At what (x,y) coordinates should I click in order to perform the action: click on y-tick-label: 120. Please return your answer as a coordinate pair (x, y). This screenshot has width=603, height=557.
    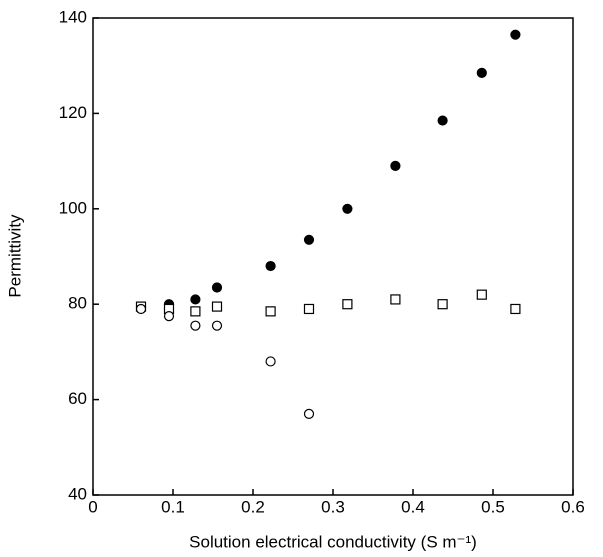
    Looking at the image, I should click on (73, 112).